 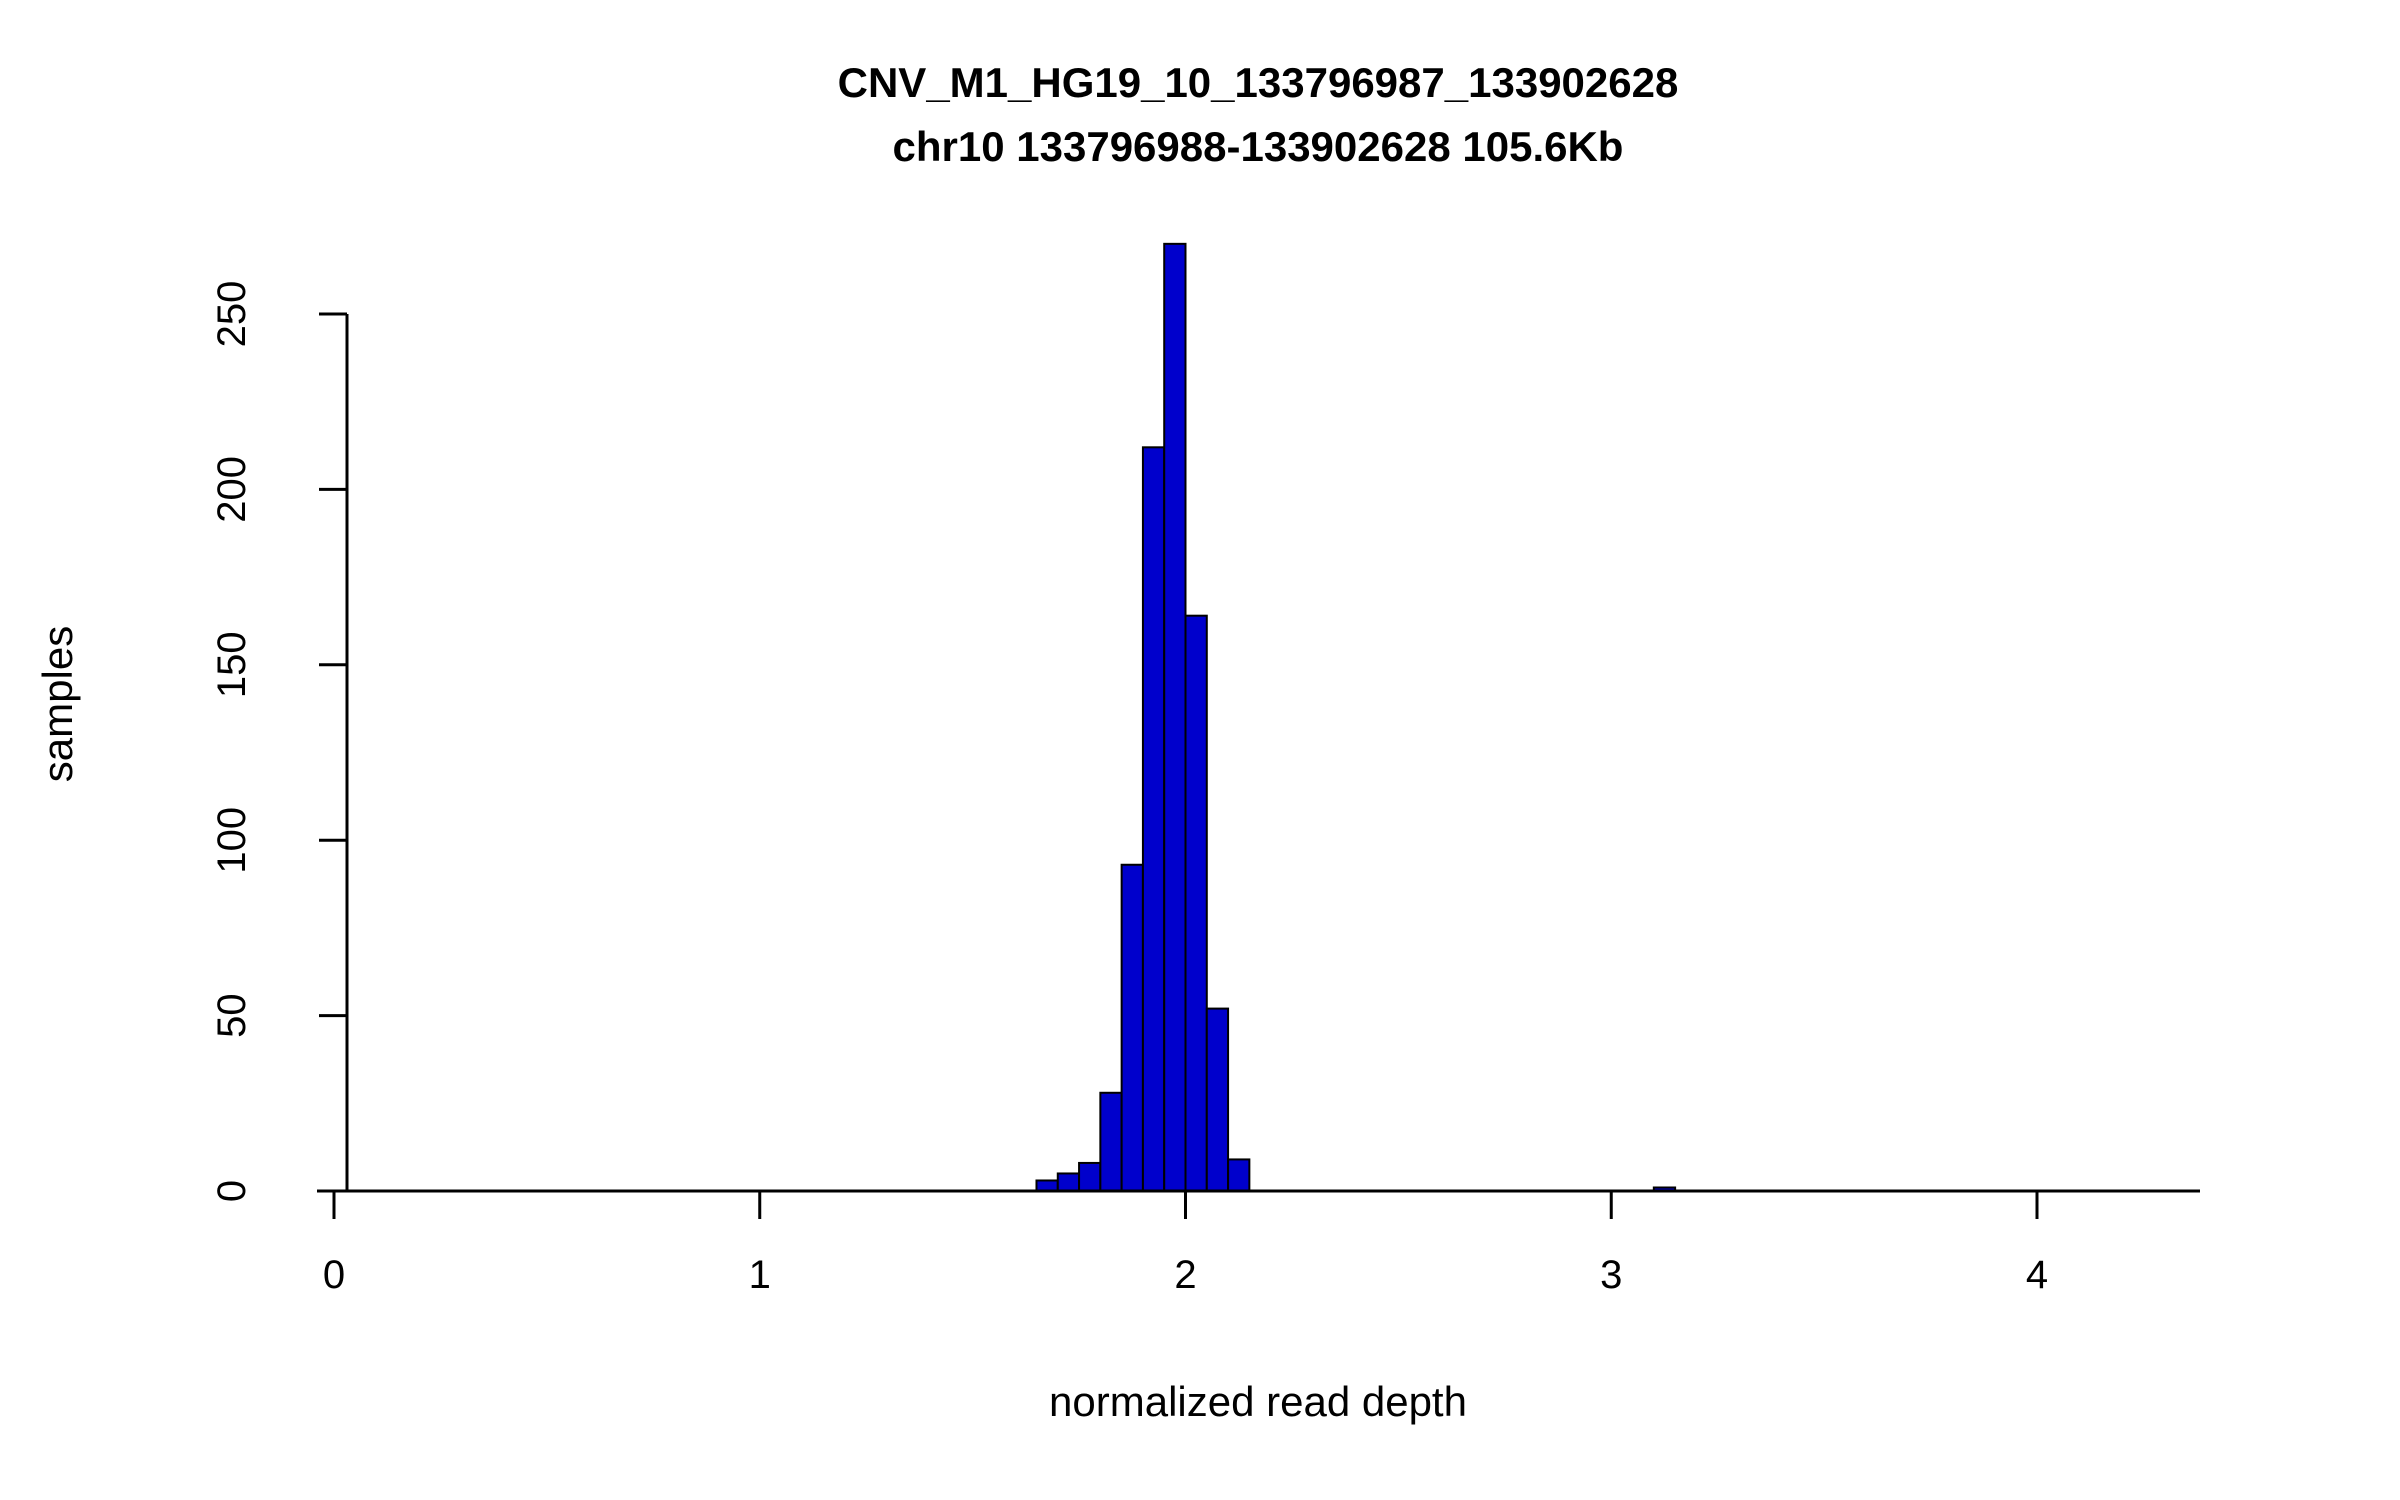 I want to click on x-tick-label: 0, so click(x=334, y=1275).